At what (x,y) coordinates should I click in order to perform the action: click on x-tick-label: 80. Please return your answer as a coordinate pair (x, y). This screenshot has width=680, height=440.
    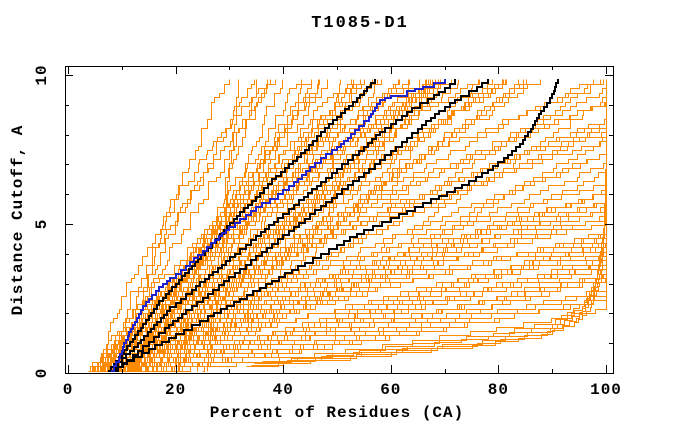
    Looking at the image, I should click on (498, 390).